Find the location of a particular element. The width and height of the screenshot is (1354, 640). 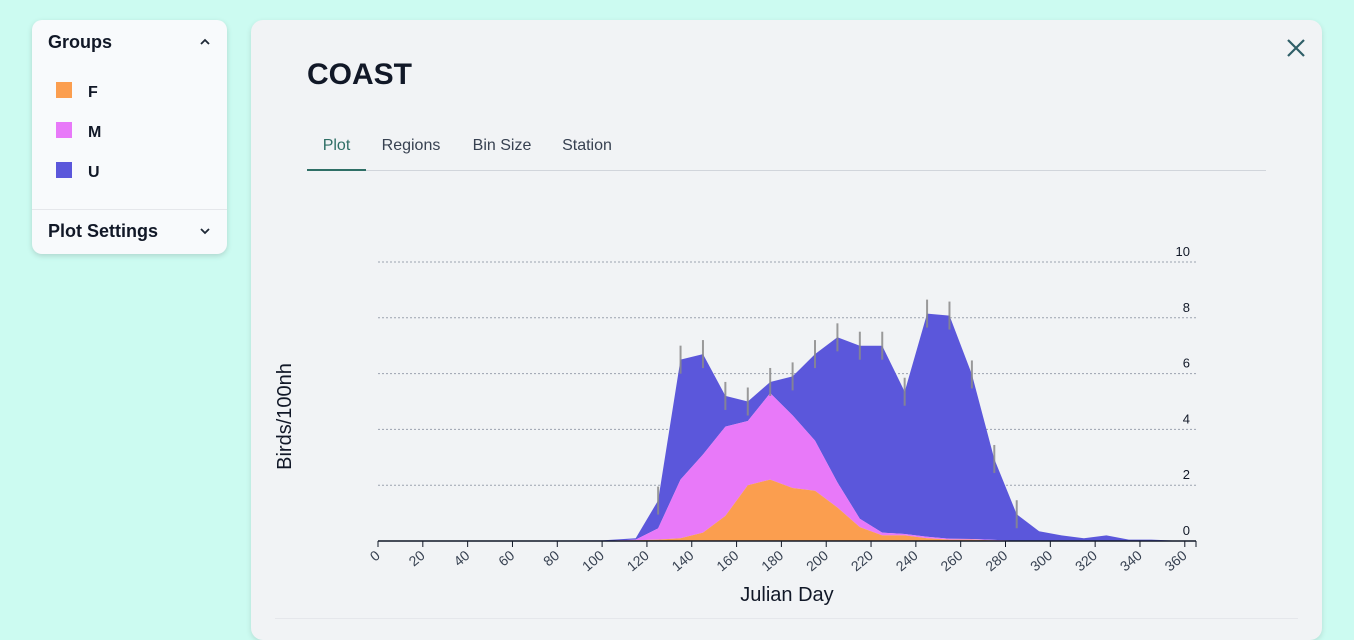

x-tick-label: 360 is located at coordinates (1176, 560).